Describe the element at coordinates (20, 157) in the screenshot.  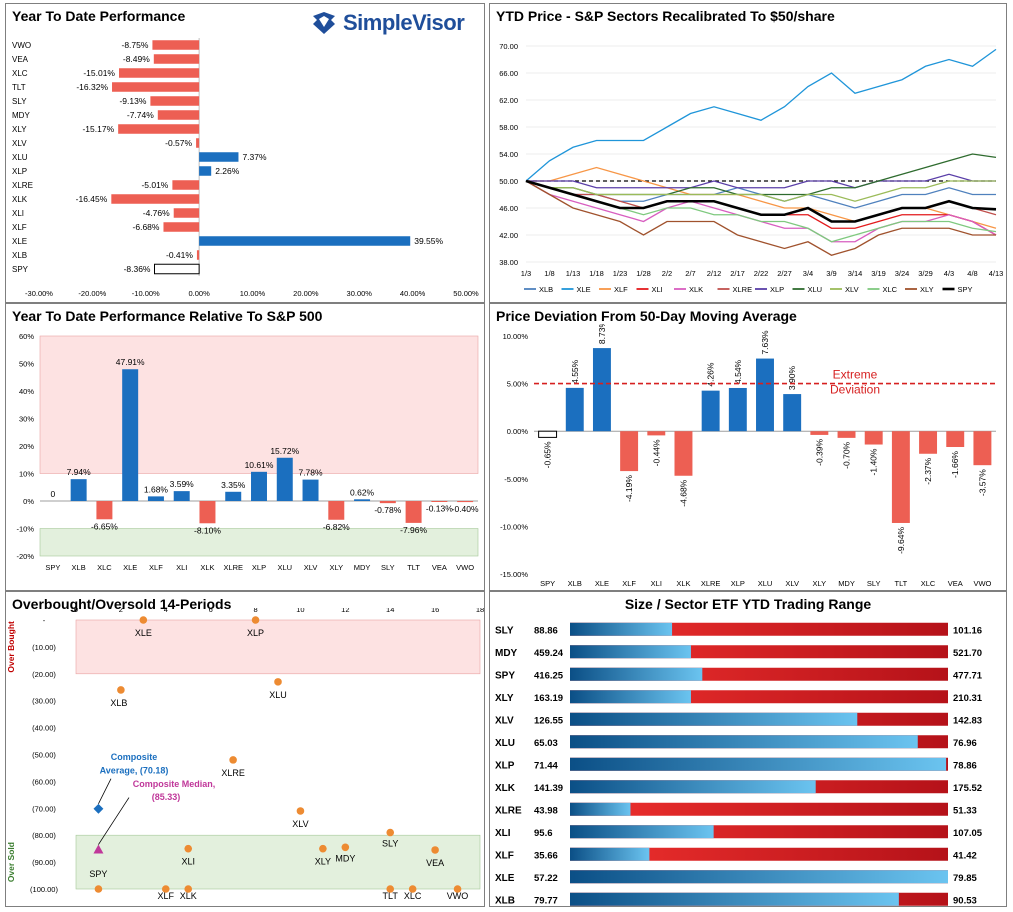
I see `category-label: XLU` at that location.